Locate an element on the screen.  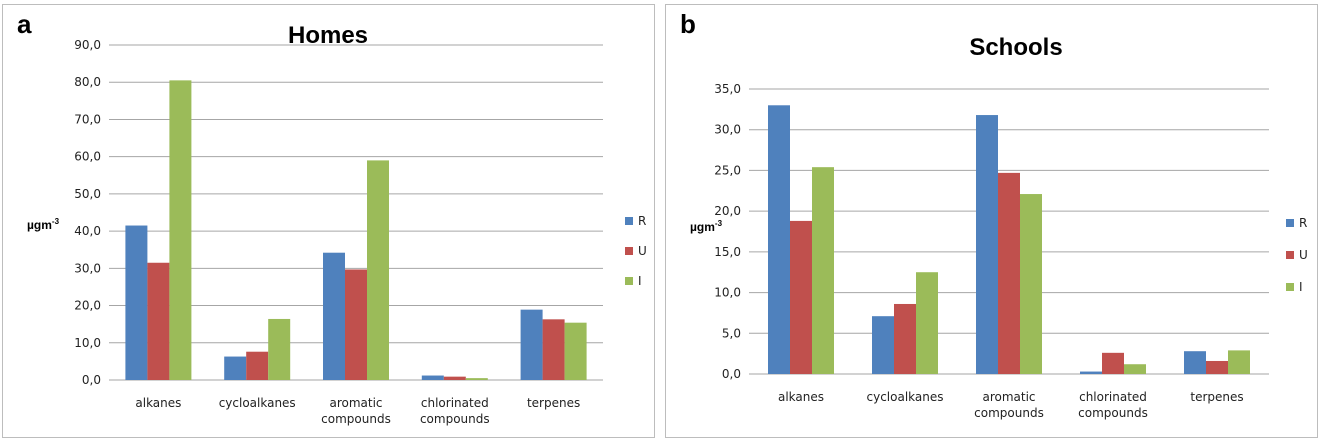
y-tick-label: 60,0 is located at coordinates (87, 157).